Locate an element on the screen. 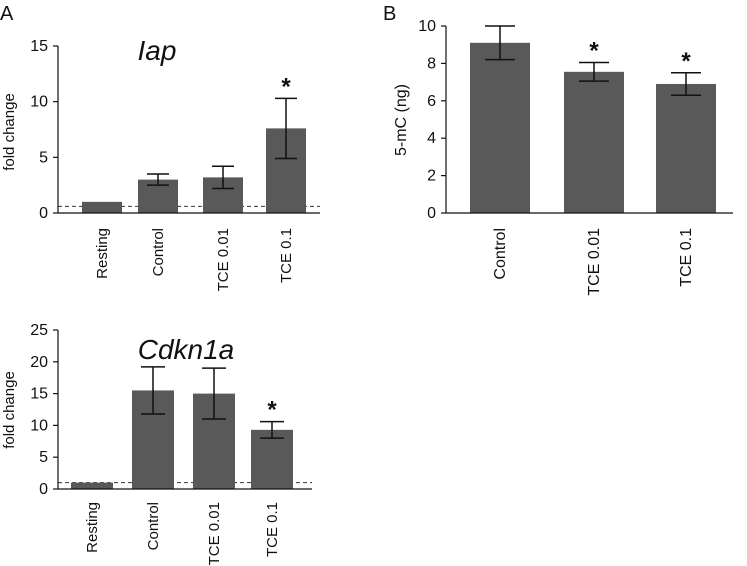  y-tick-label: 25 is located at coordinates (39, 330).